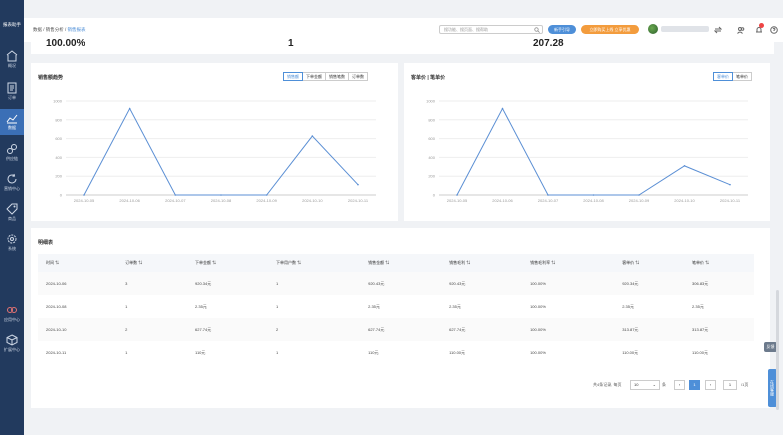 Image resolution: width=783 pixels, height=435 pixels. I want to click on onboarding-button: 新手引导, so click(562, 29).